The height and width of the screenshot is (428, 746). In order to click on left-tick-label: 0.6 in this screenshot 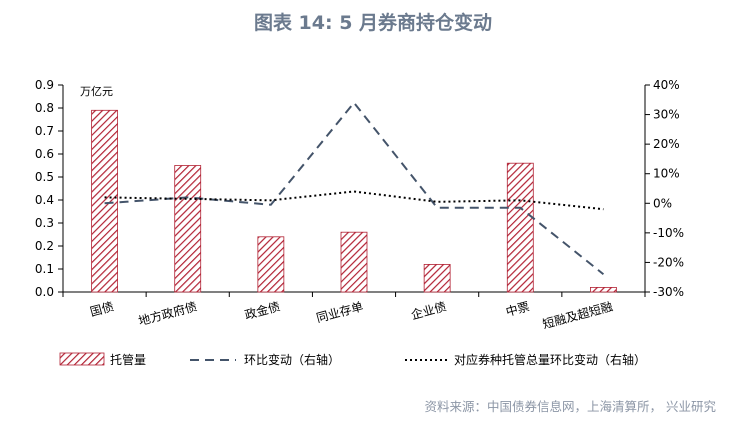, I will do `click(44, 154)`.